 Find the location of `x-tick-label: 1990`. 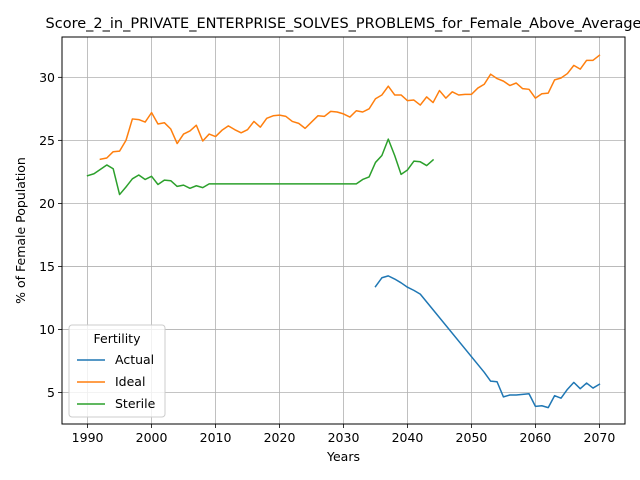

x-tick-label: 1990 is located at coordinates (88, 437).